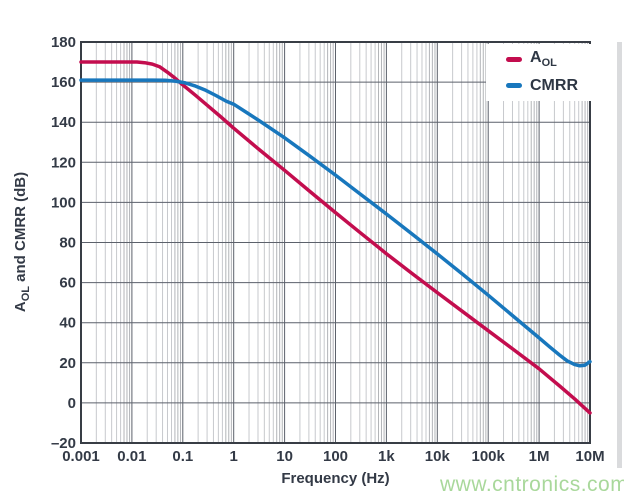 The image size is (624, 504). I want to click on x-tick-label: 1, so click(234, 456).